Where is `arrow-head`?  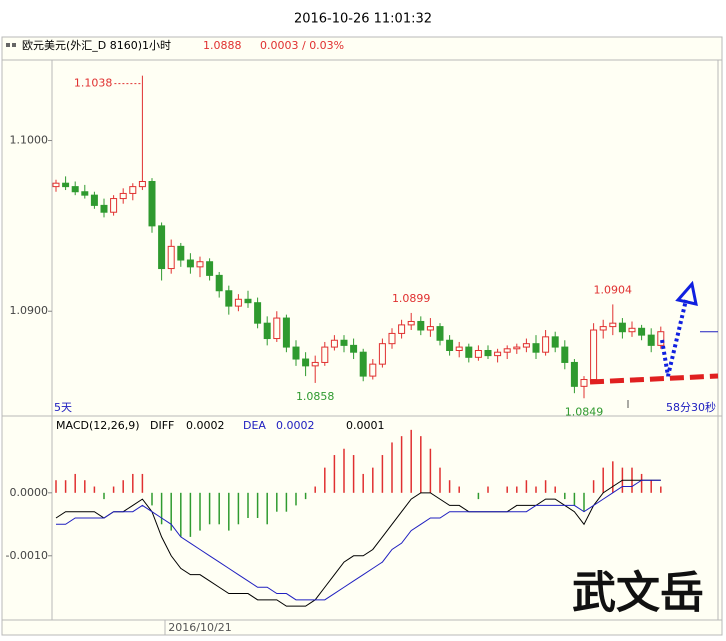
arrow-head is located at coordinates (686, 293).